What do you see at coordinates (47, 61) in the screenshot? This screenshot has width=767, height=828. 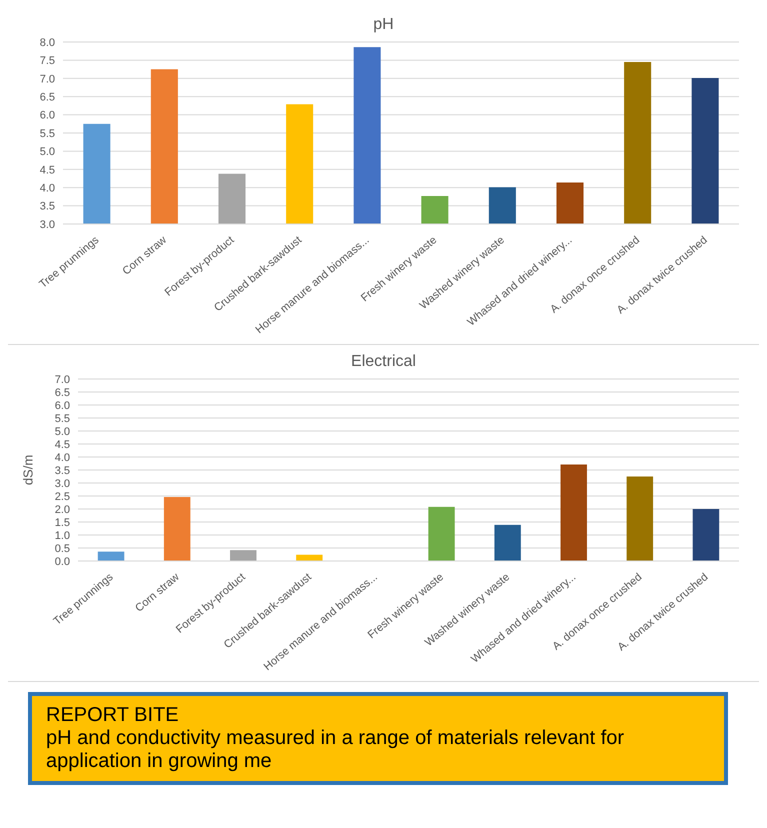 I see `y-tick-label: 7.5` at bounding box center [47, 61].